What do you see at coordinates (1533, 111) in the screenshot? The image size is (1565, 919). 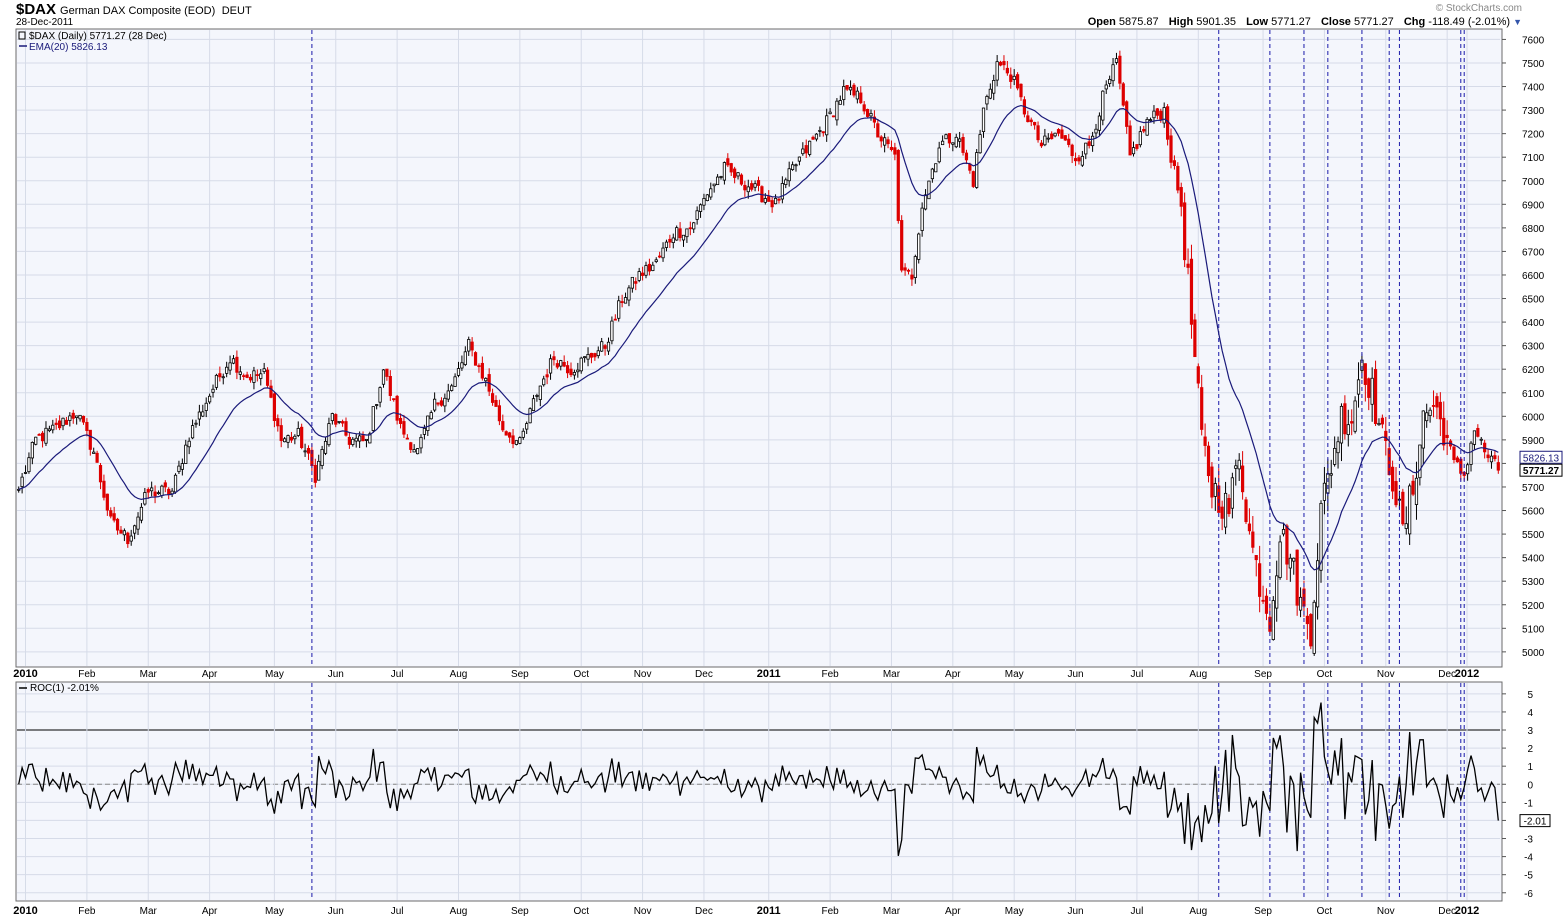 I see `price-tick-label: 7300` at bounding box center [1533, 111].